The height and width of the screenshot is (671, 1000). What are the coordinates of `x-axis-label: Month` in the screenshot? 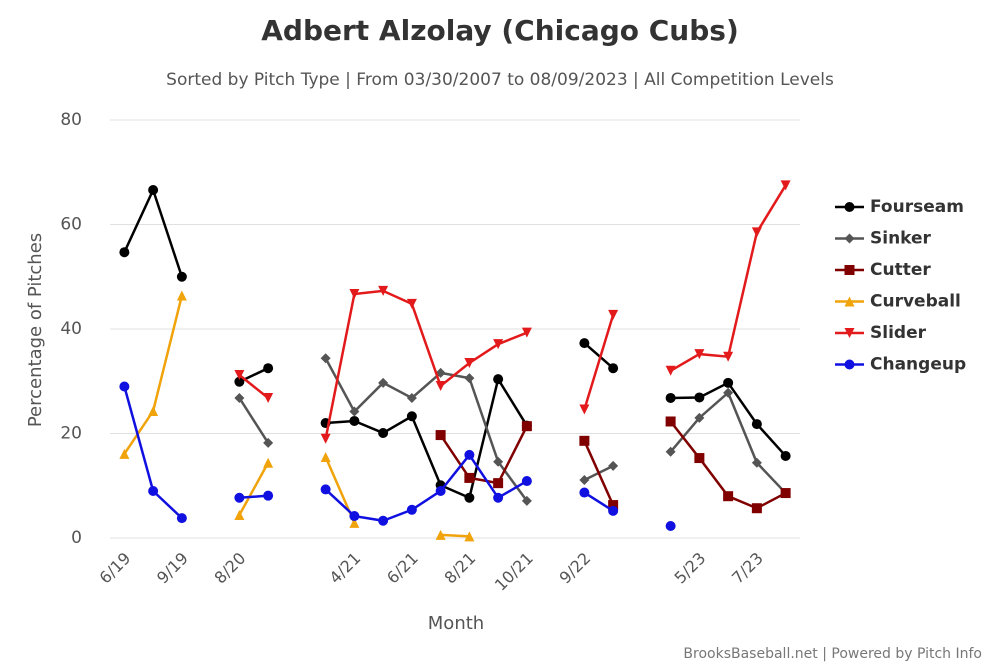 It's located at (456, 623).